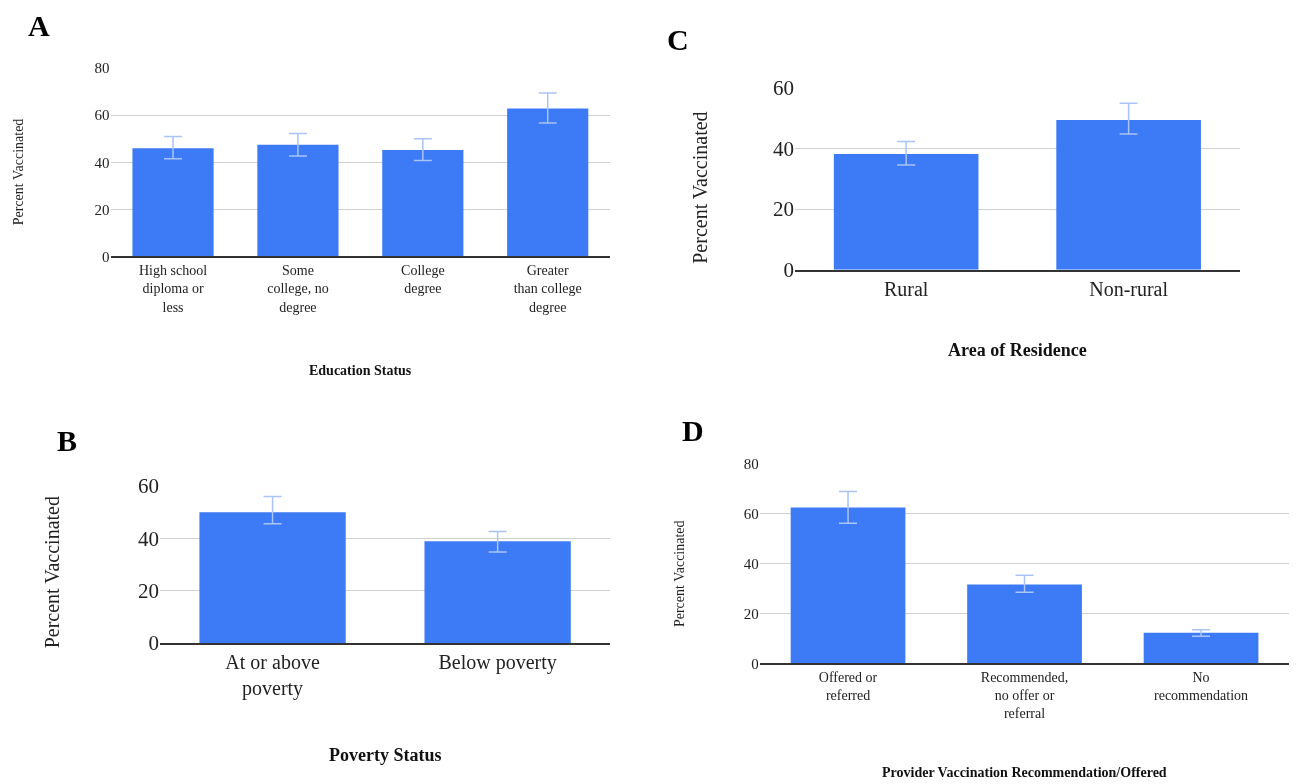  What do you see at coordinates (1017, 350) in the screenshot?
I see `x-axis-title: Area of Residence` at bounding box center [1017, 350].